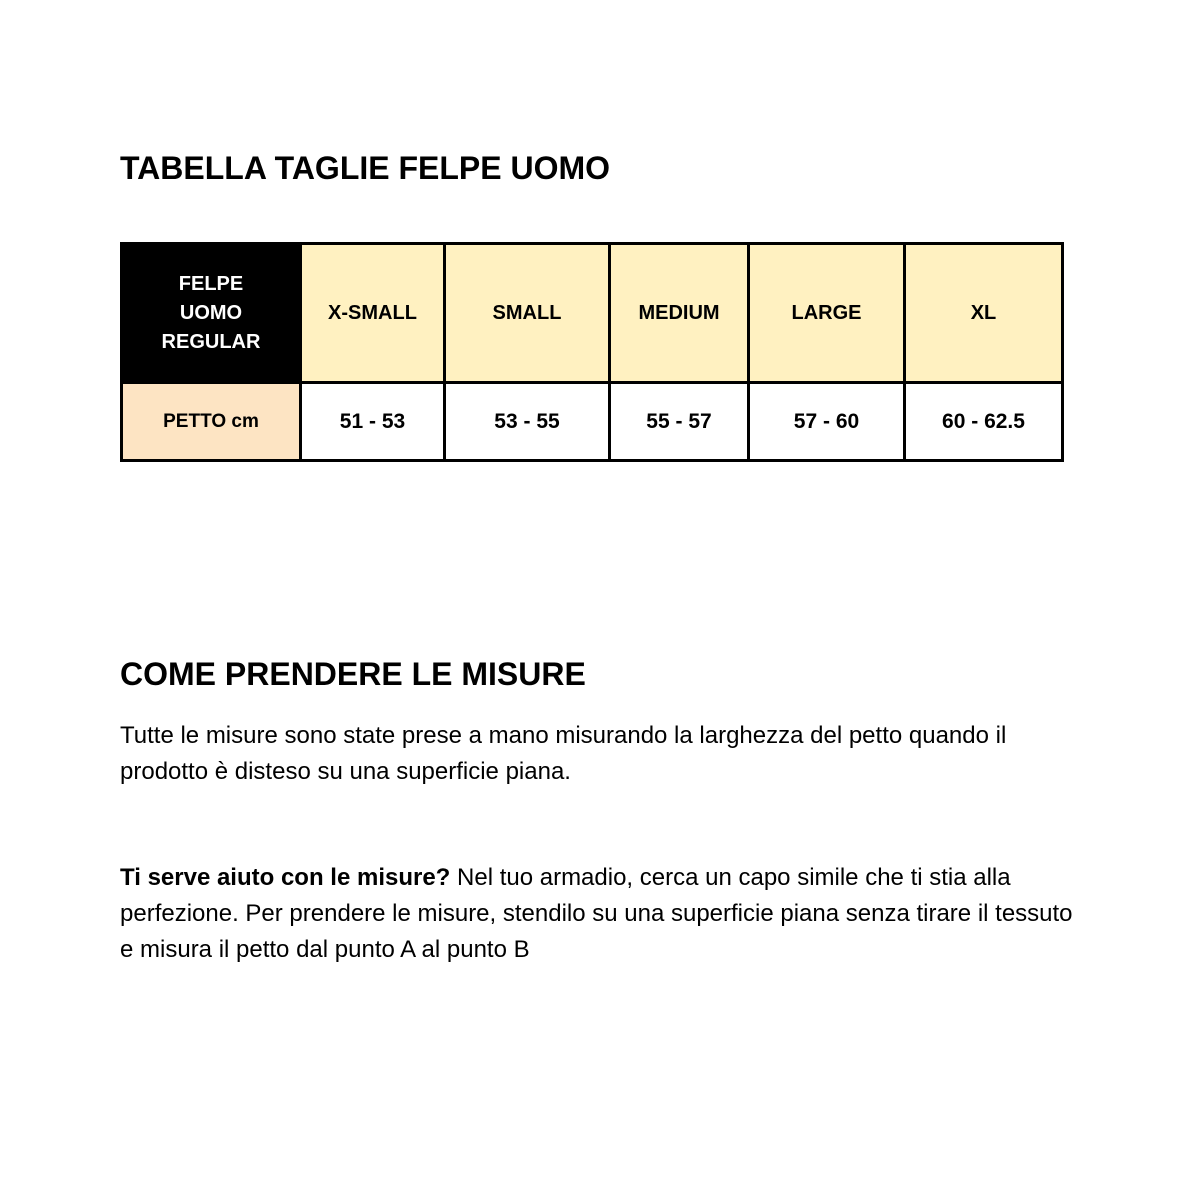 This screenshot has width=1200, height=1200. I want to click on section-title: COME PRENDERE LE MISURE, so click(353, 674).